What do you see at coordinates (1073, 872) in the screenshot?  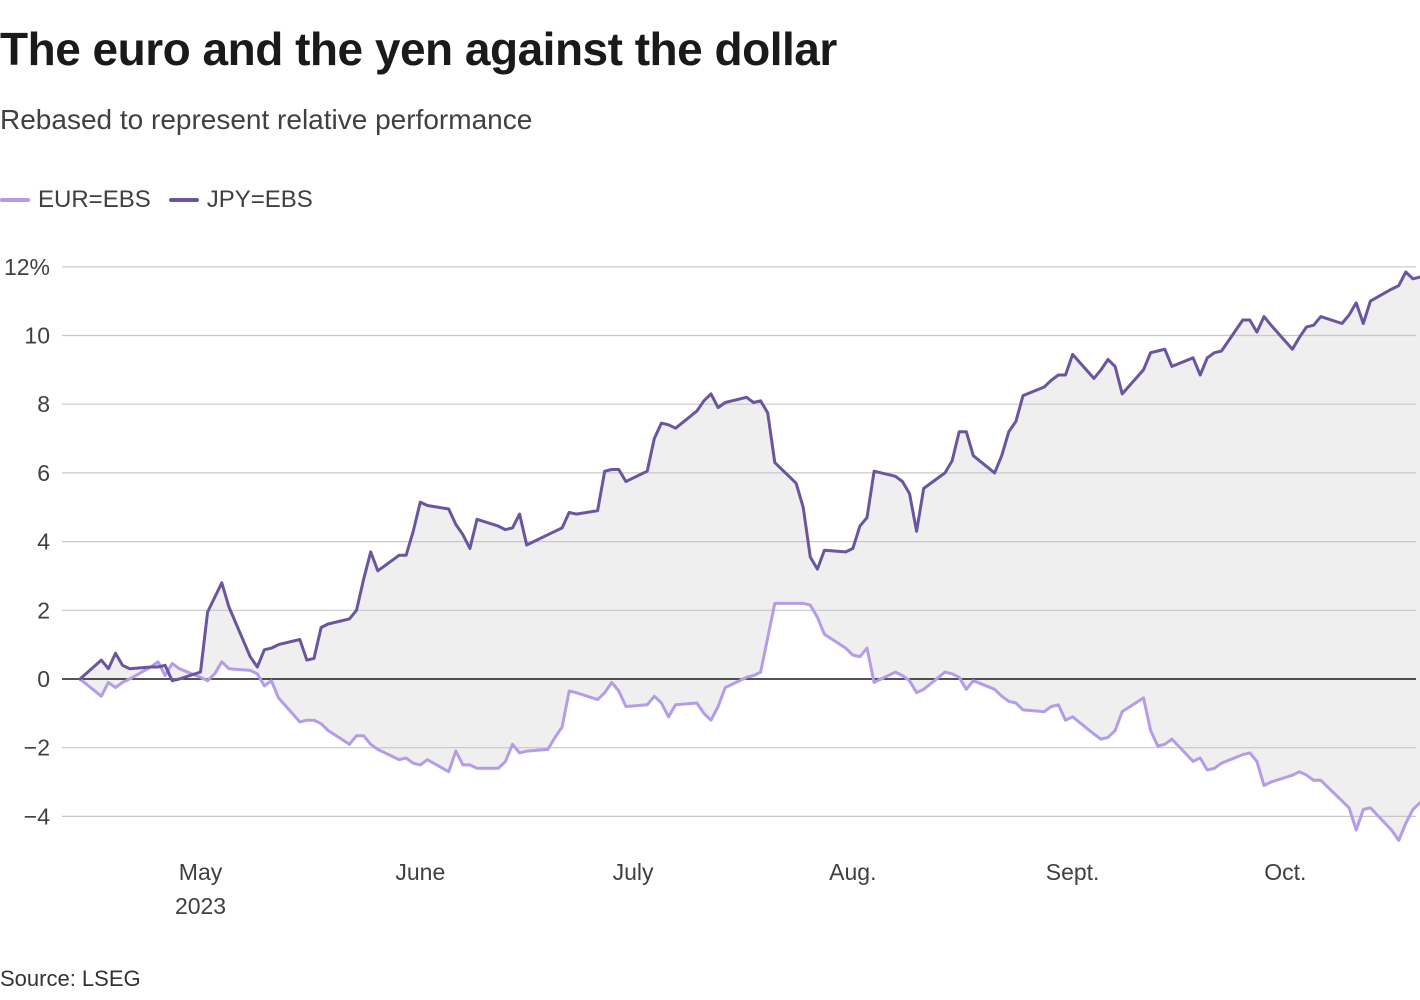 I see `x-tick-label: Sept.` at bounding box center [1073, 872].